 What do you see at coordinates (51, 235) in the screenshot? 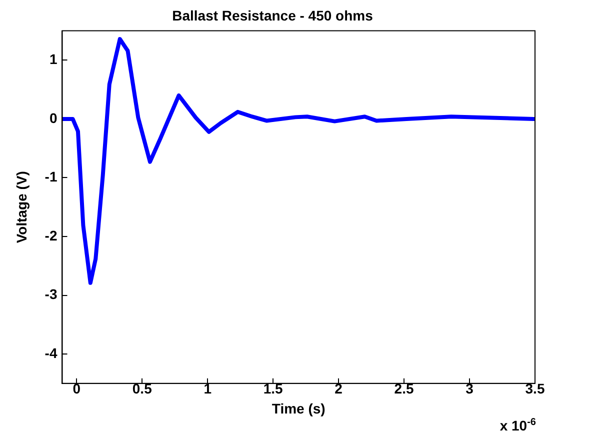
I see `y-tick-label: -2` at bounding box center [51, 235].